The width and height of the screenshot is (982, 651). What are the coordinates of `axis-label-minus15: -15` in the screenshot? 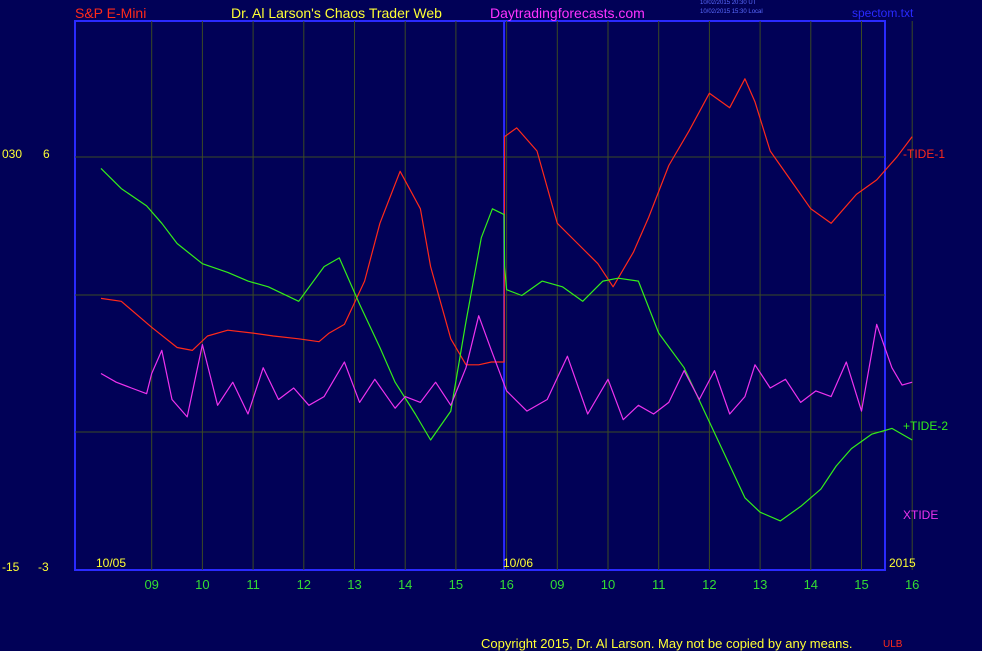 It's located at (11, 567).